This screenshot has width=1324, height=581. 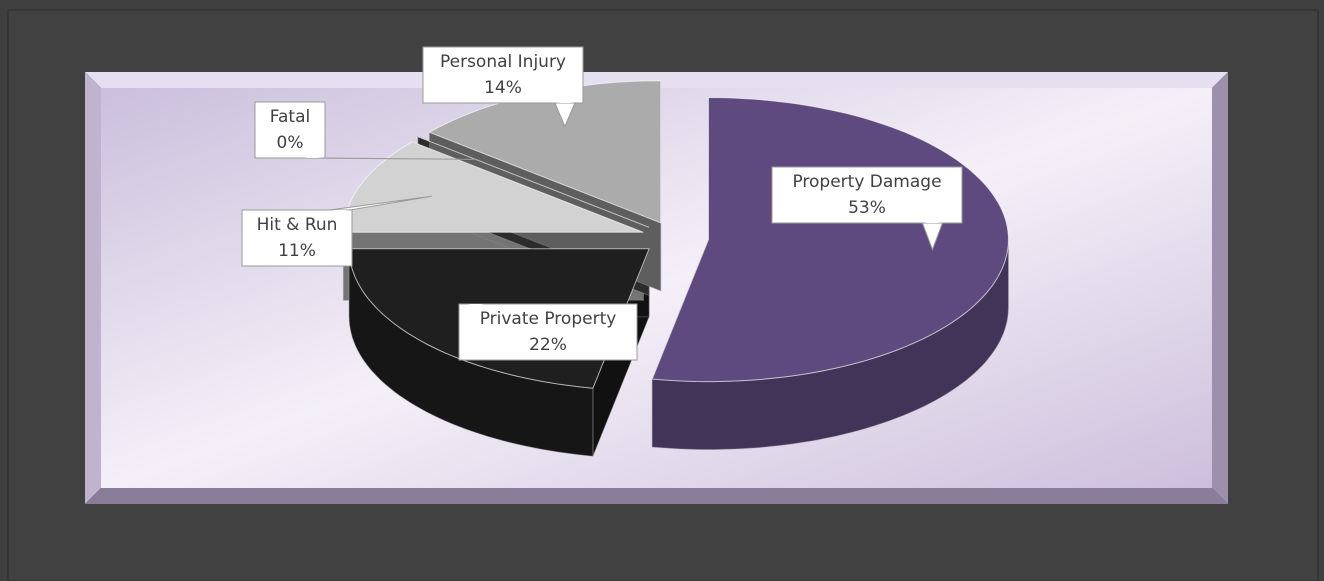 What do you see at coordinates (548, 319) in the screenshot?
I see `category-label: Private Property` at bounding box center [548, 319].